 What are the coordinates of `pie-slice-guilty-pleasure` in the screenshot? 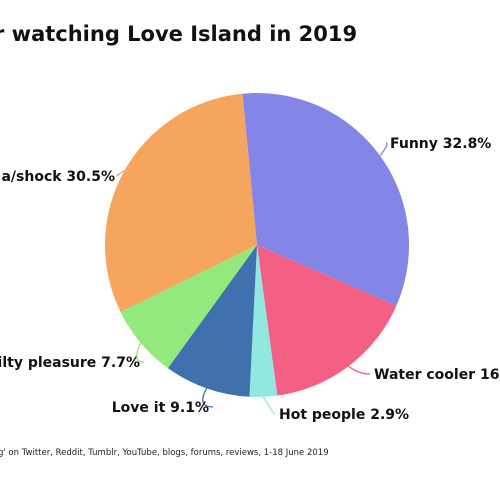 It's located at (188, 307).